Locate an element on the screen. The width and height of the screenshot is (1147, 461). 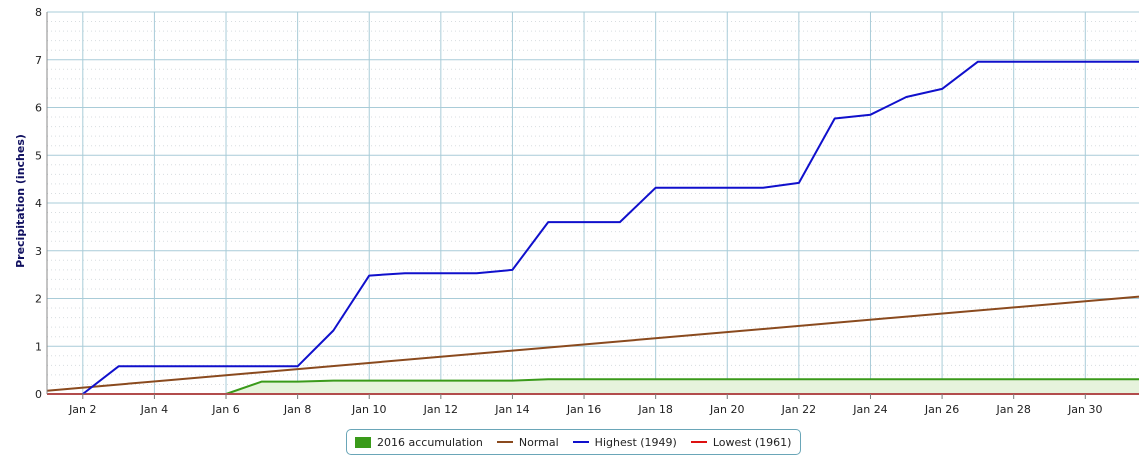
legend-label: Normal is located at coordinates (538, 442).